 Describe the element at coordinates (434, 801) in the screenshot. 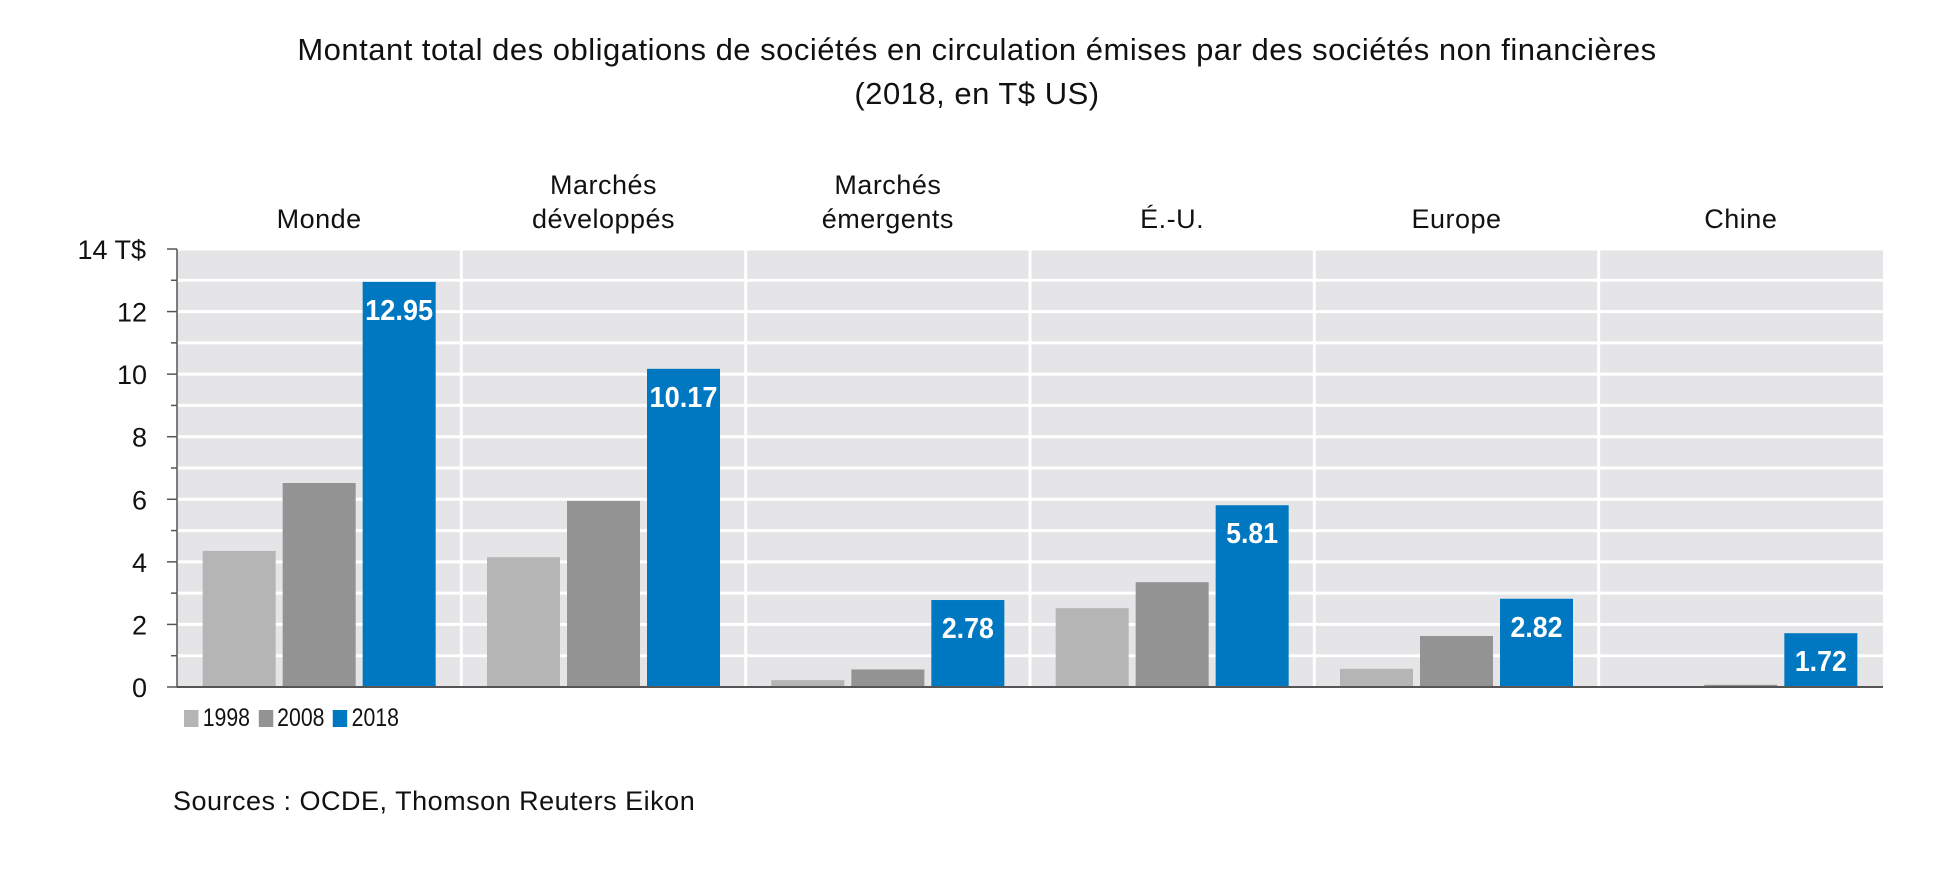

I see `source-note: Sources : OCDE, Thomson Reuters Eikon` at that location.